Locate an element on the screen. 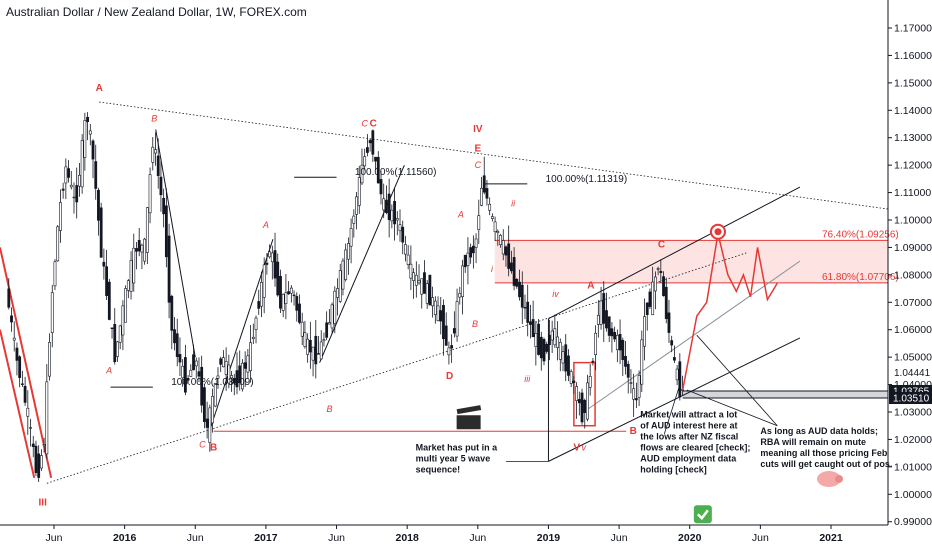 Image resolution: width=932 pixels, height=550 pixels. check-icon-mark is located at coordinates (702, 515).